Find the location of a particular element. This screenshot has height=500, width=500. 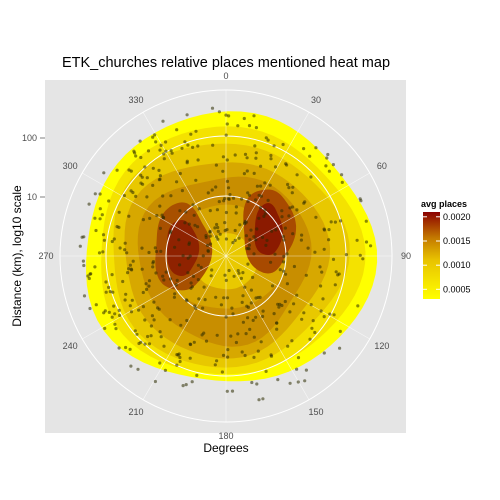

angle-tick-180: 180 is located at coordinates (225, 436).